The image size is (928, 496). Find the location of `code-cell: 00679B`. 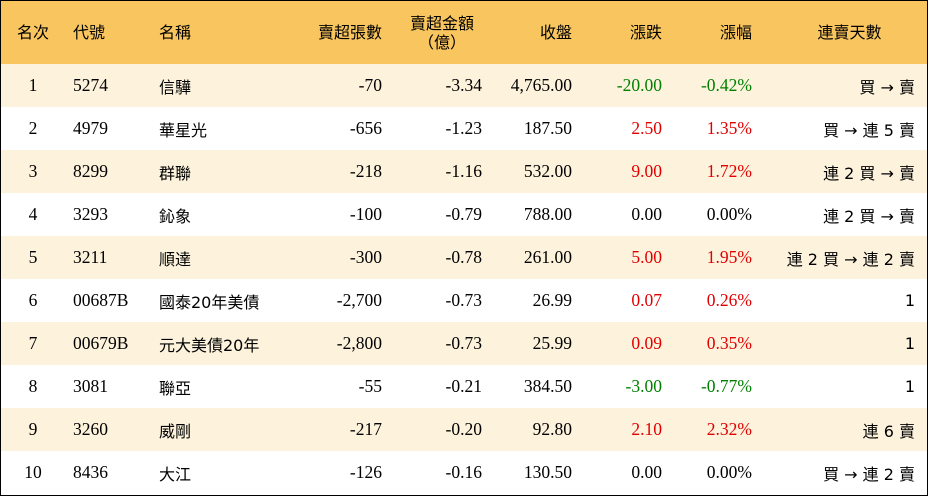

code-cell: 00679B is located at coordinates (101, 343).